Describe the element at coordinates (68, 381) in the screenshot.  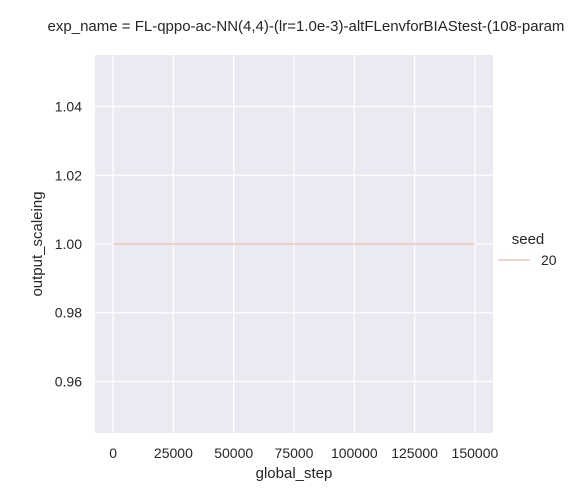
I see `y-tick-label: 0.96` at that location.